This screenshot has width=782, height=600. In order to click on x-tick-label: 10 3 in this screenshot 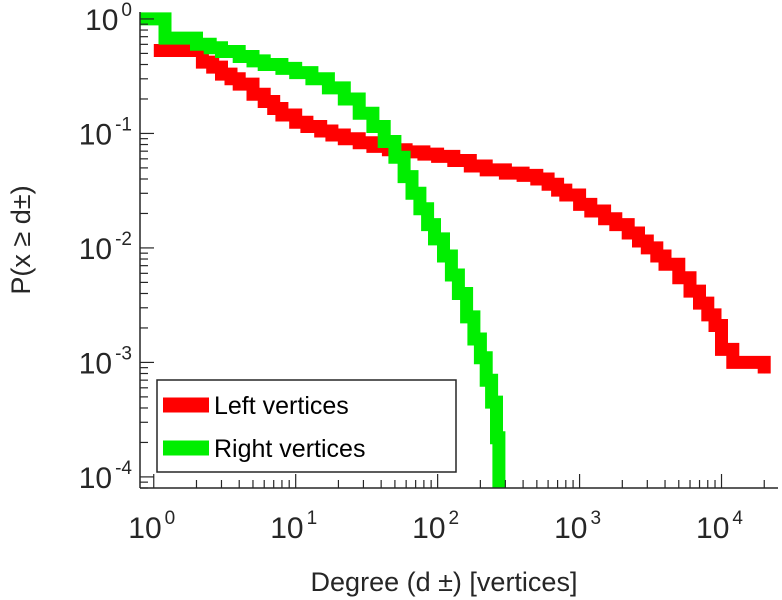, I will do `click(577, 526)`.